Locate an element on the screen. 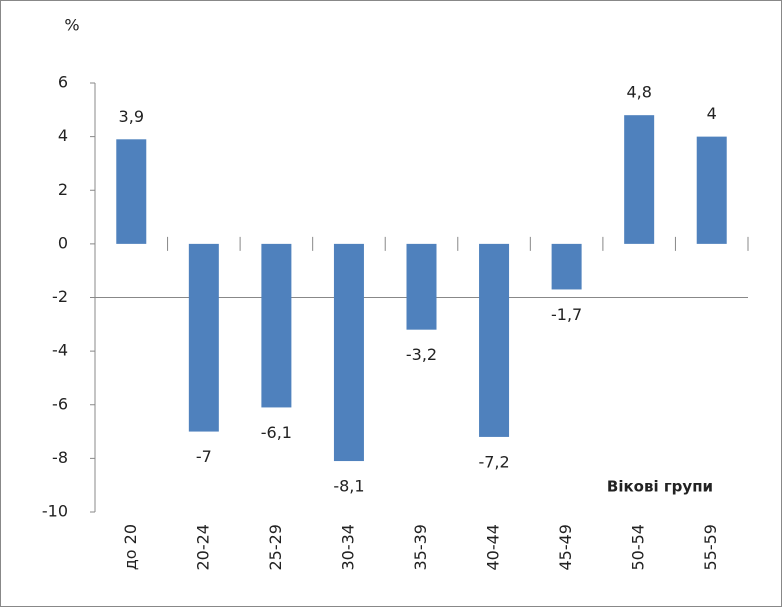 The image size is (783, 608). x-tick-label: 25-29 is located at coordinates (275, 547).